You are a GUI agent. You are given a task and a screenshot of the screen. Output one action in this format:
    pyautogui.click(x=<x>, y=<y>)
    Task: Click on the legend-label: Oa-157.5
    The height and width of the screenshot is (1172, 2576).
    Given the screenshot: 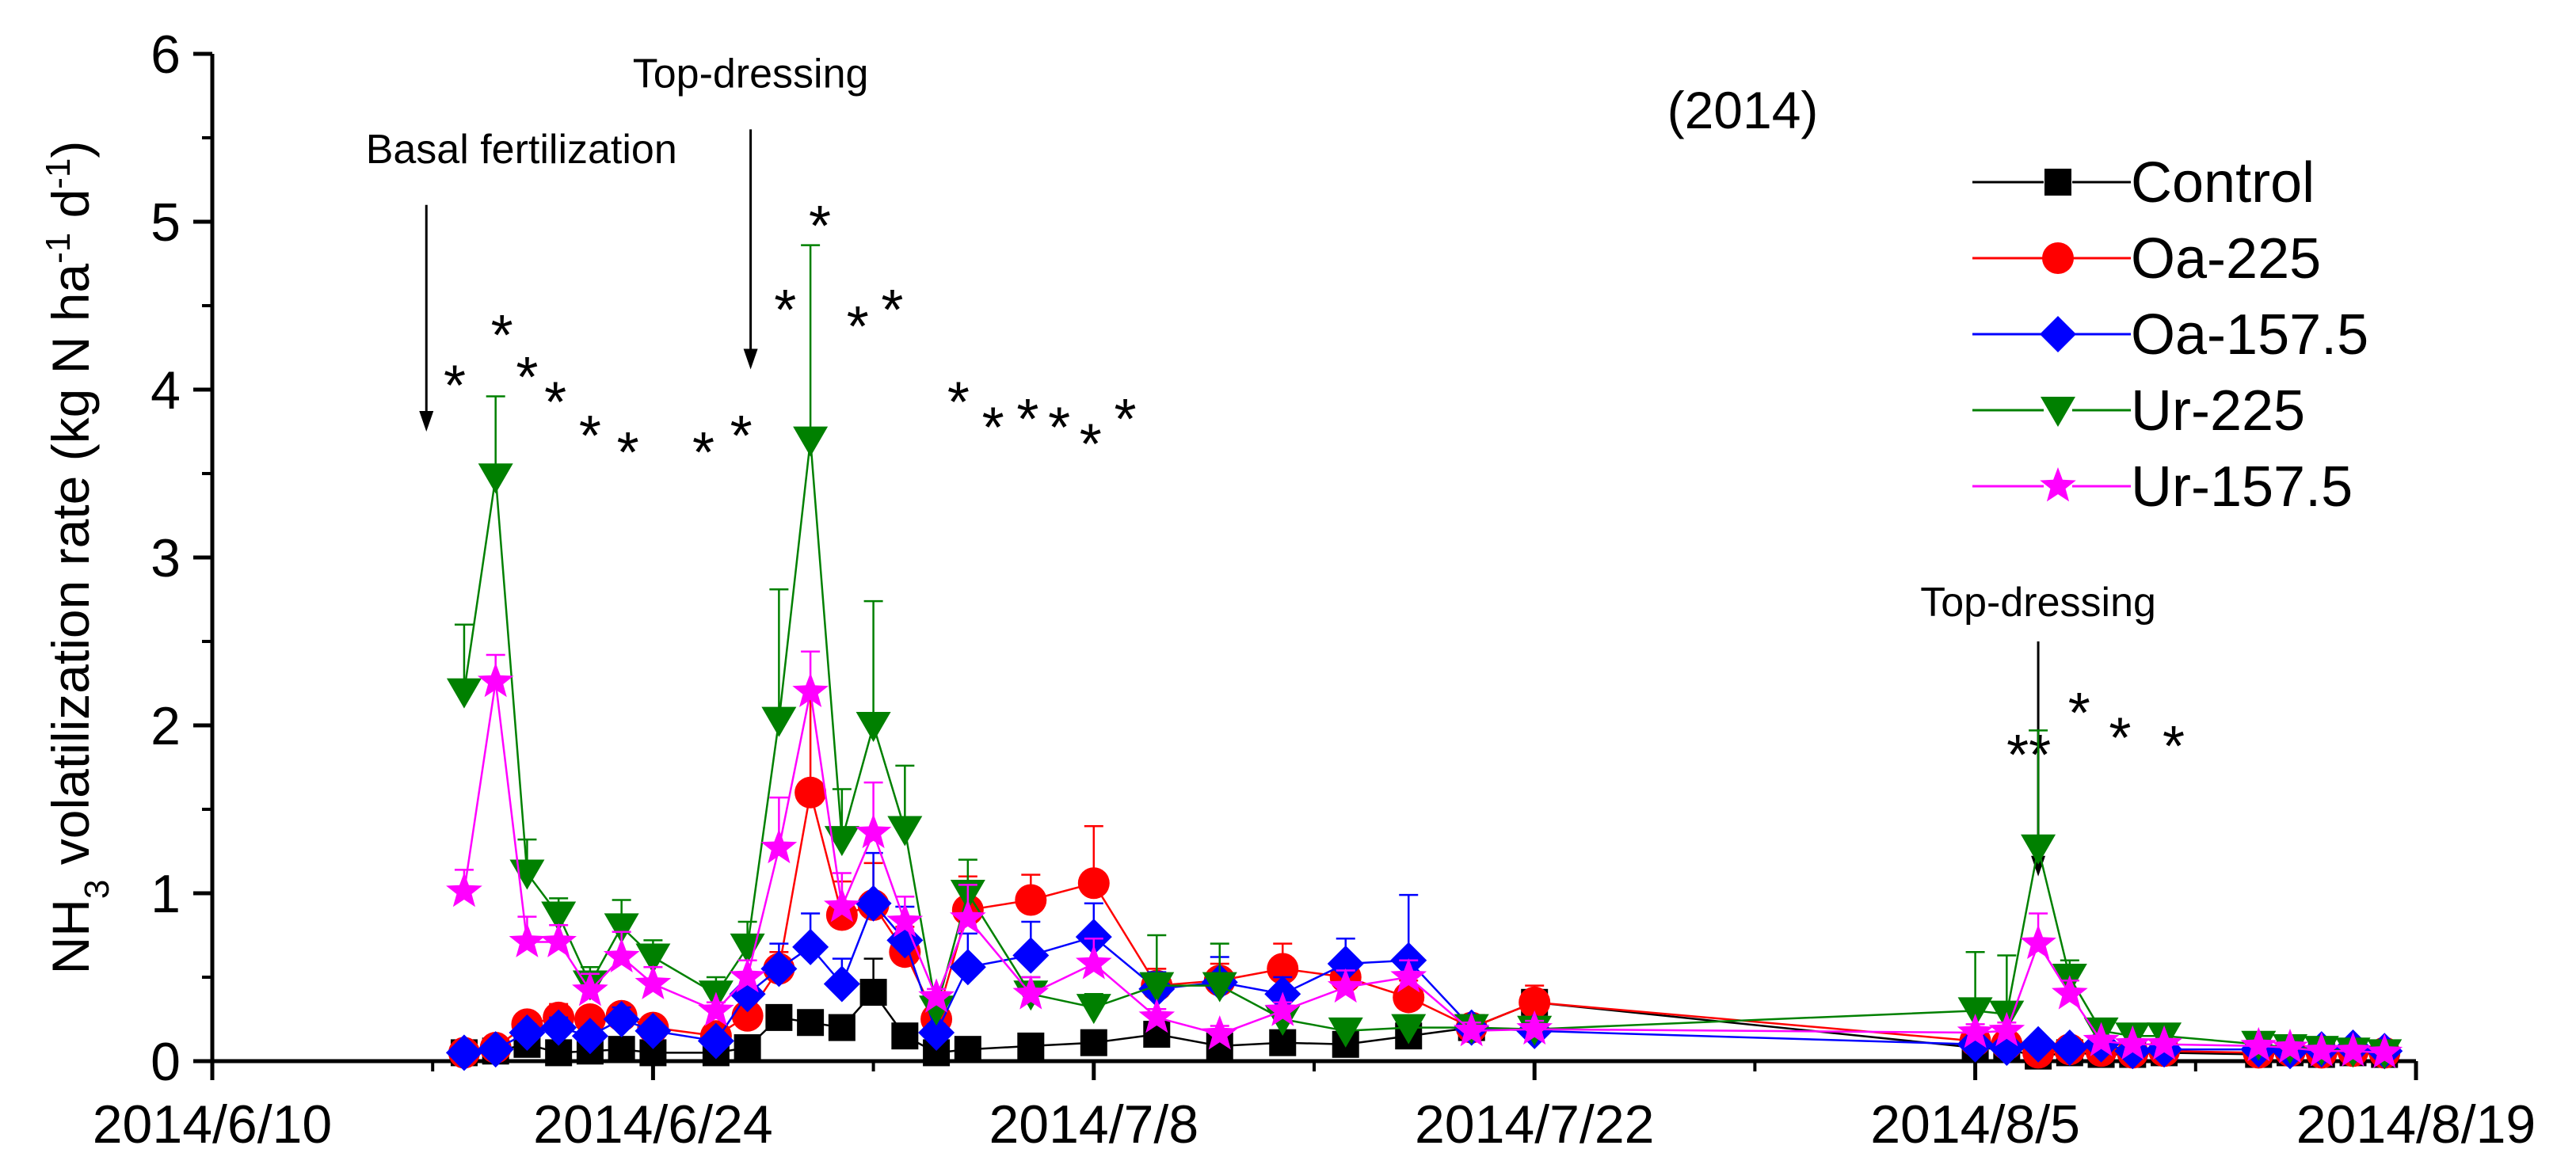 What is the action you would take?
    pyautogui.click(x=2249, y=335)
    